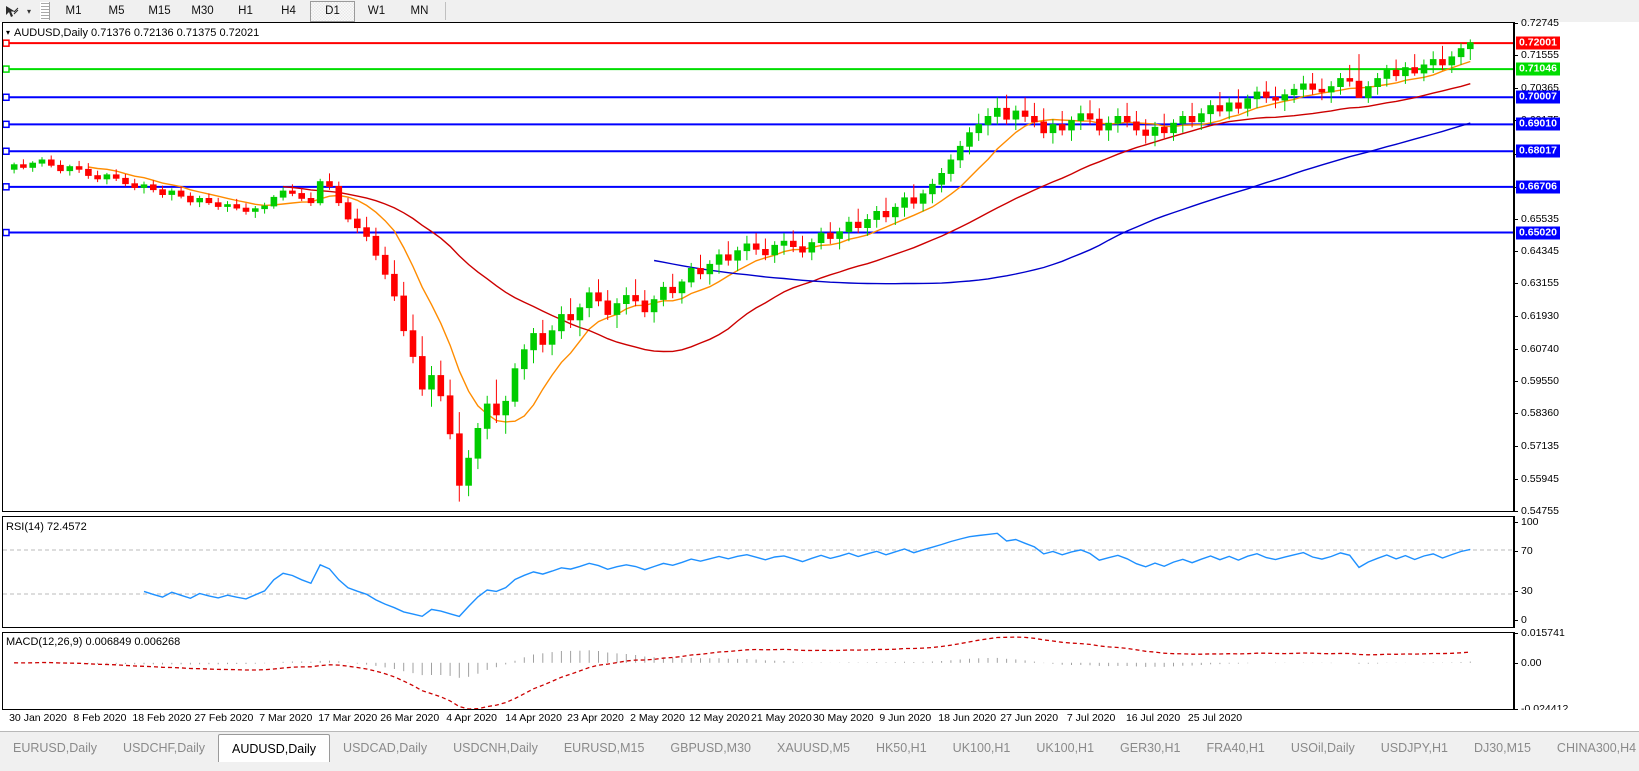  What do you see at coordinates (1538, 43) in the screenshot?
I see `price-level-badge: 0.72001` at bounding box center [1538, 43].